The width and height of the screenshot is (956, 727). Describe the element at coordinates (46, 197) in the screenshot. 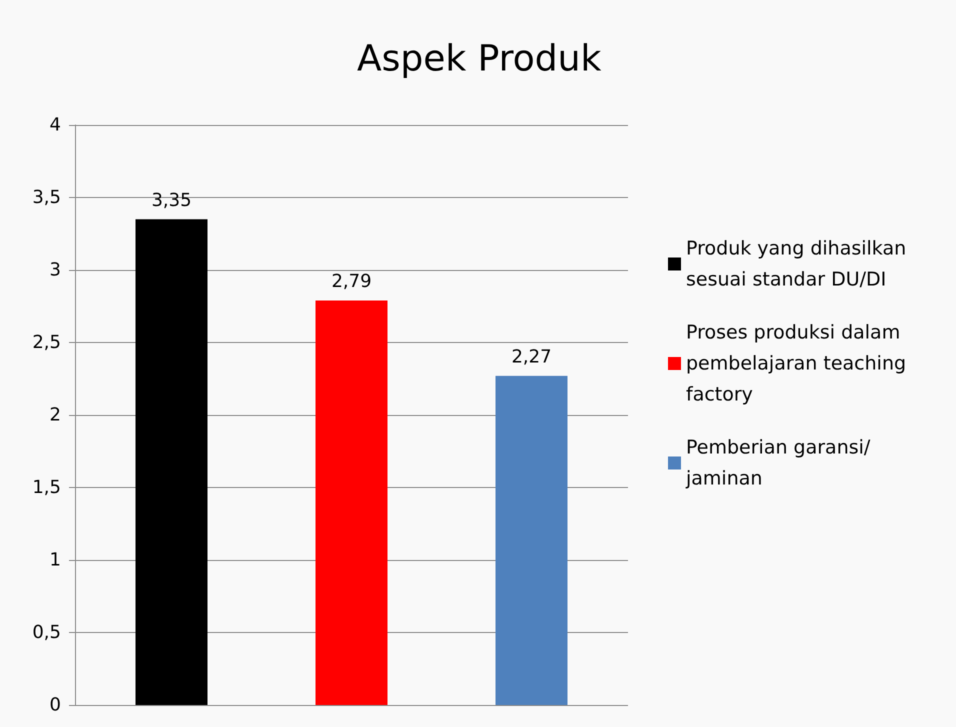

I see `y-tick-label: 3,5` at that location.